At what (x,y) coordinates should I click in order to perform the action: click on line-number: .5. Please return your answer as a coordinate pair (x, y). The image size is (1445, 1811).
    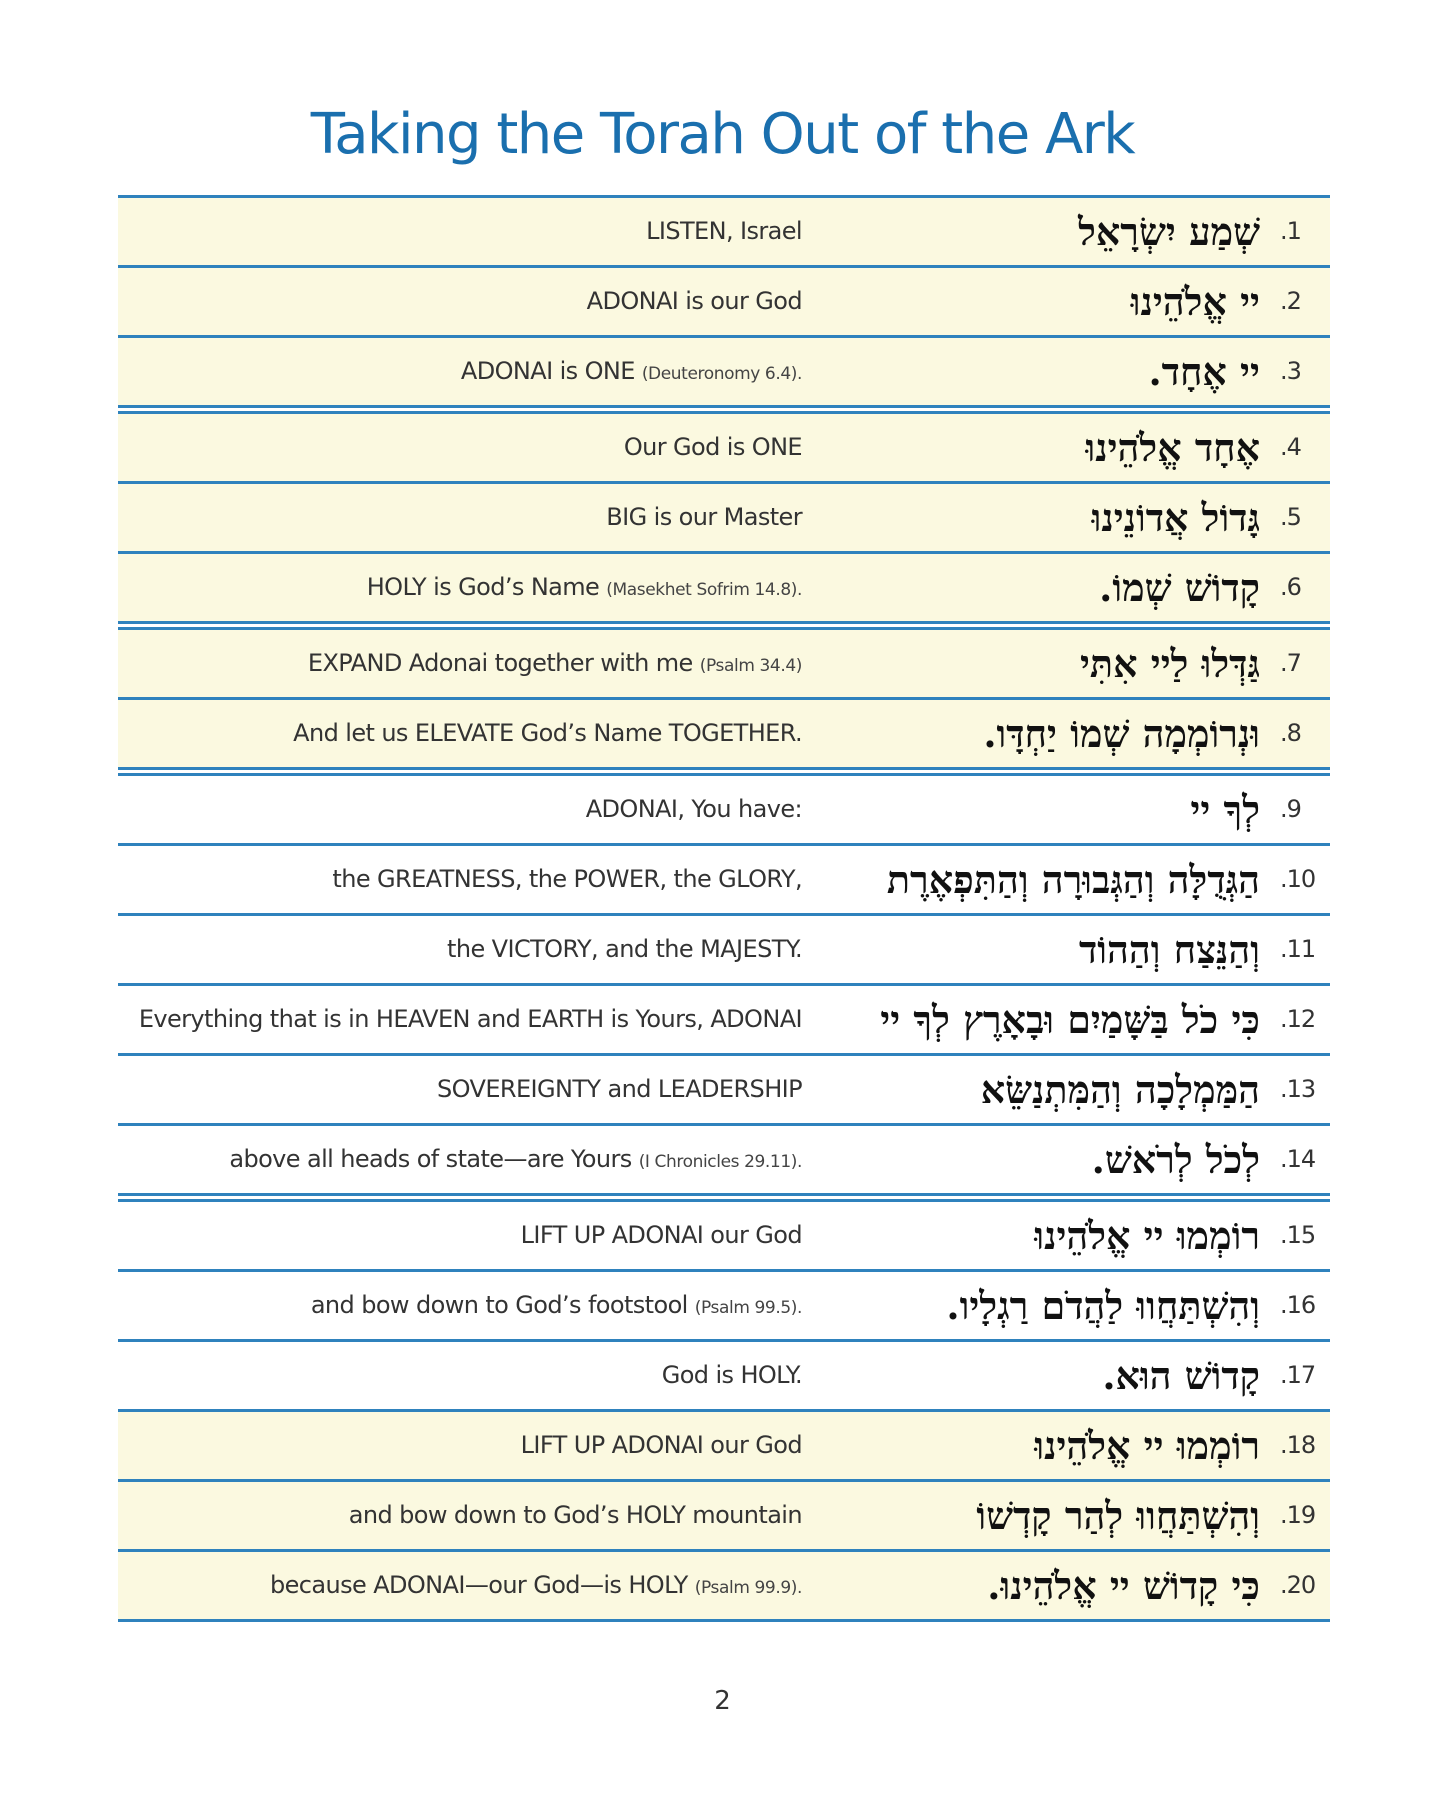
    Looking at the image, I should click on (1291, 517).